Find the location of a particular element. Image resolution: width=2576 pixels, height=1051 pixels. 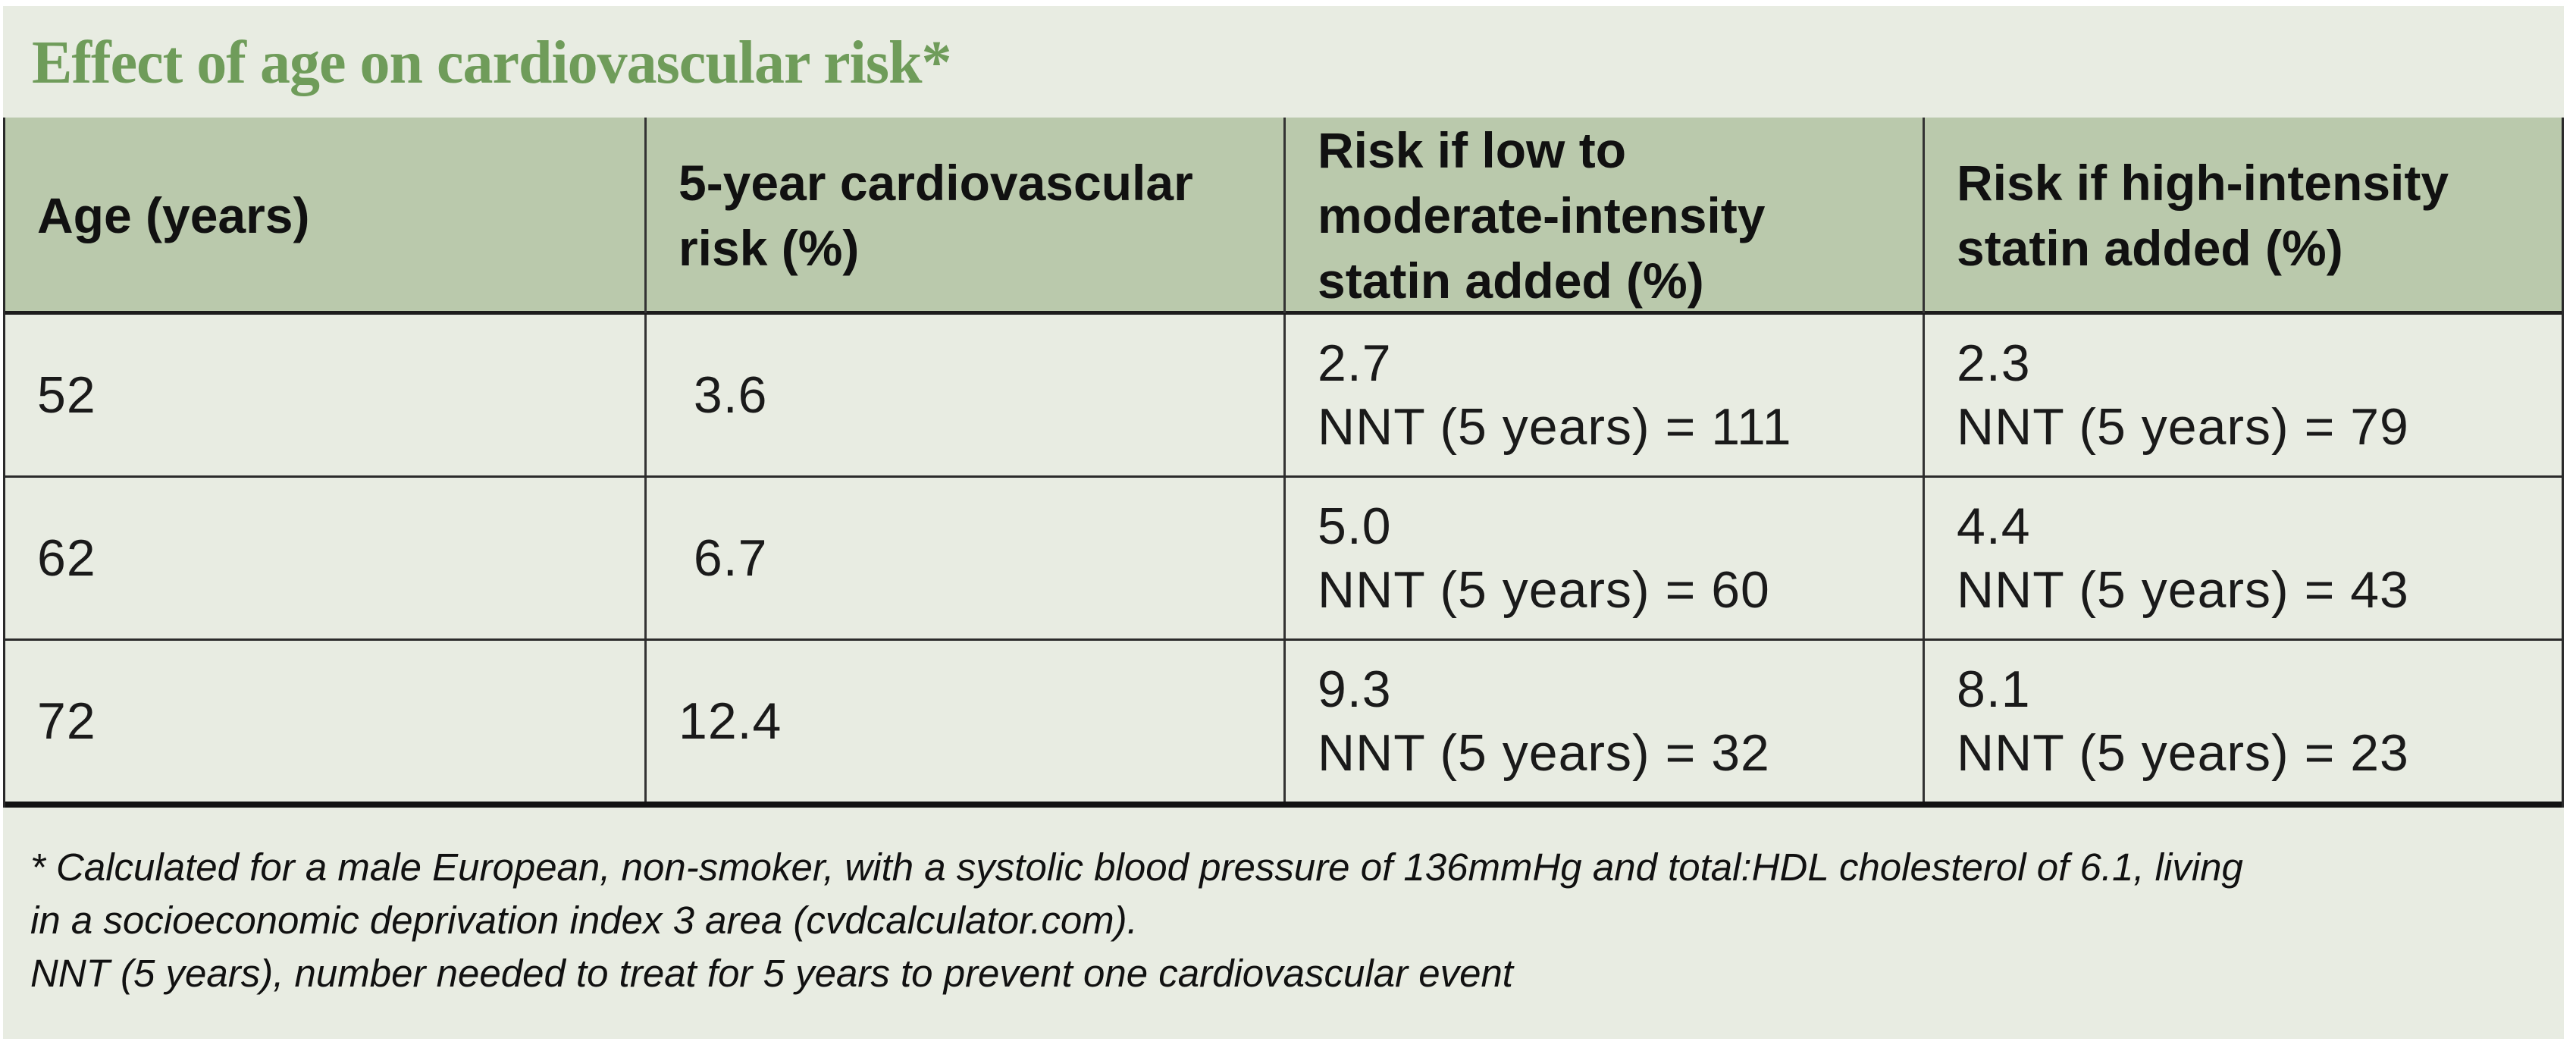

col-header-age: Age (years) is located at coordinates (173, 215).